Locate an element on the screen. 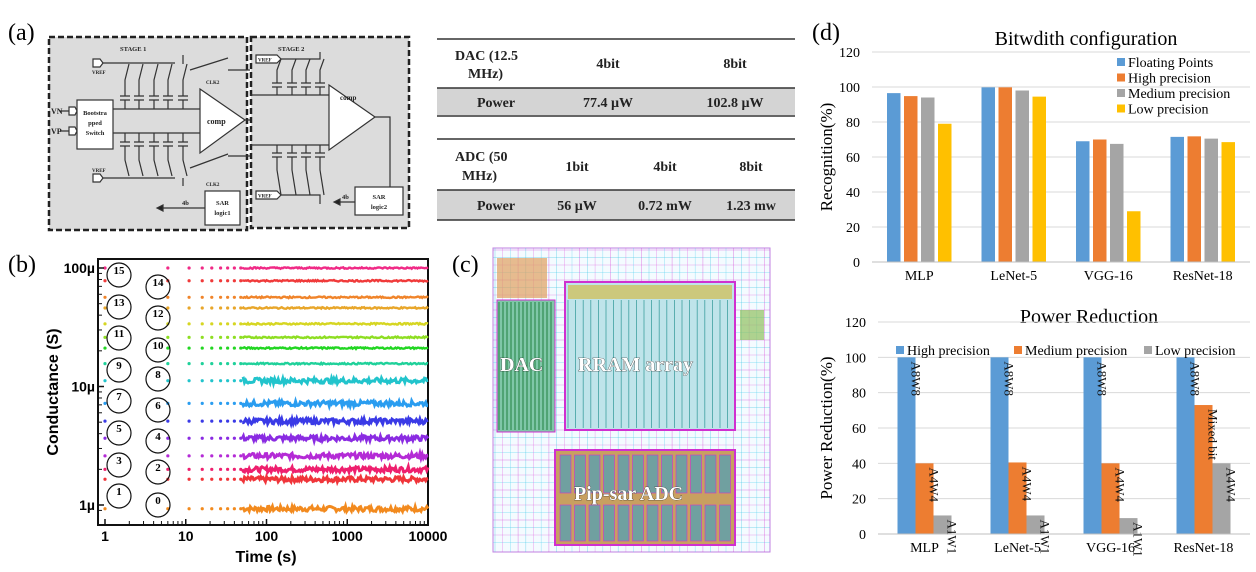 The image size is (1256, 572). ytick-label: 100 is located at coordinates (855, 358).